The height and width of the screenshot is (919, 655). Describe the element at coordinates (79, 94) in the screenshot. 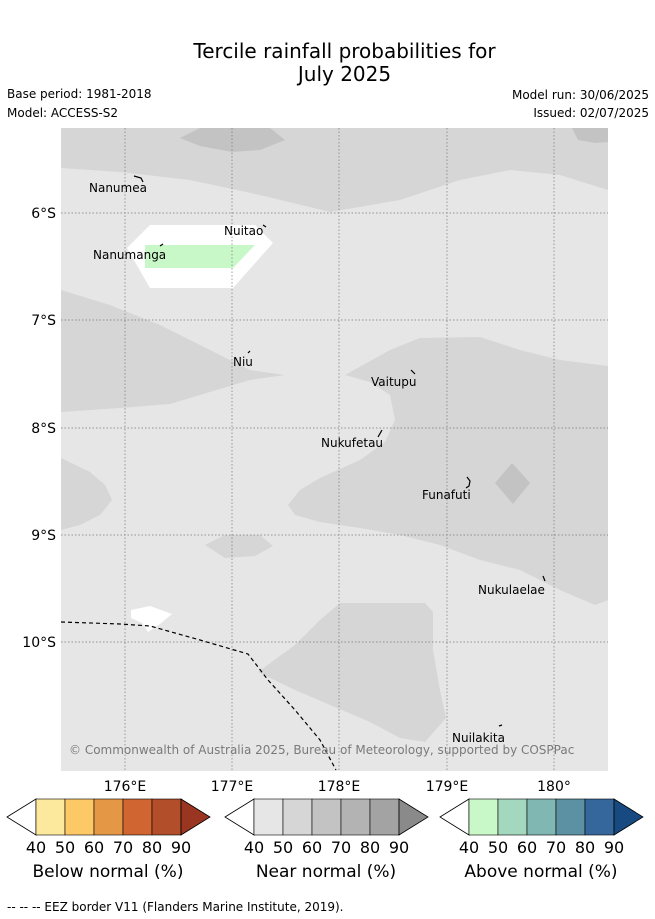

I see `base-period: Base period: 1981-2018` at that location.